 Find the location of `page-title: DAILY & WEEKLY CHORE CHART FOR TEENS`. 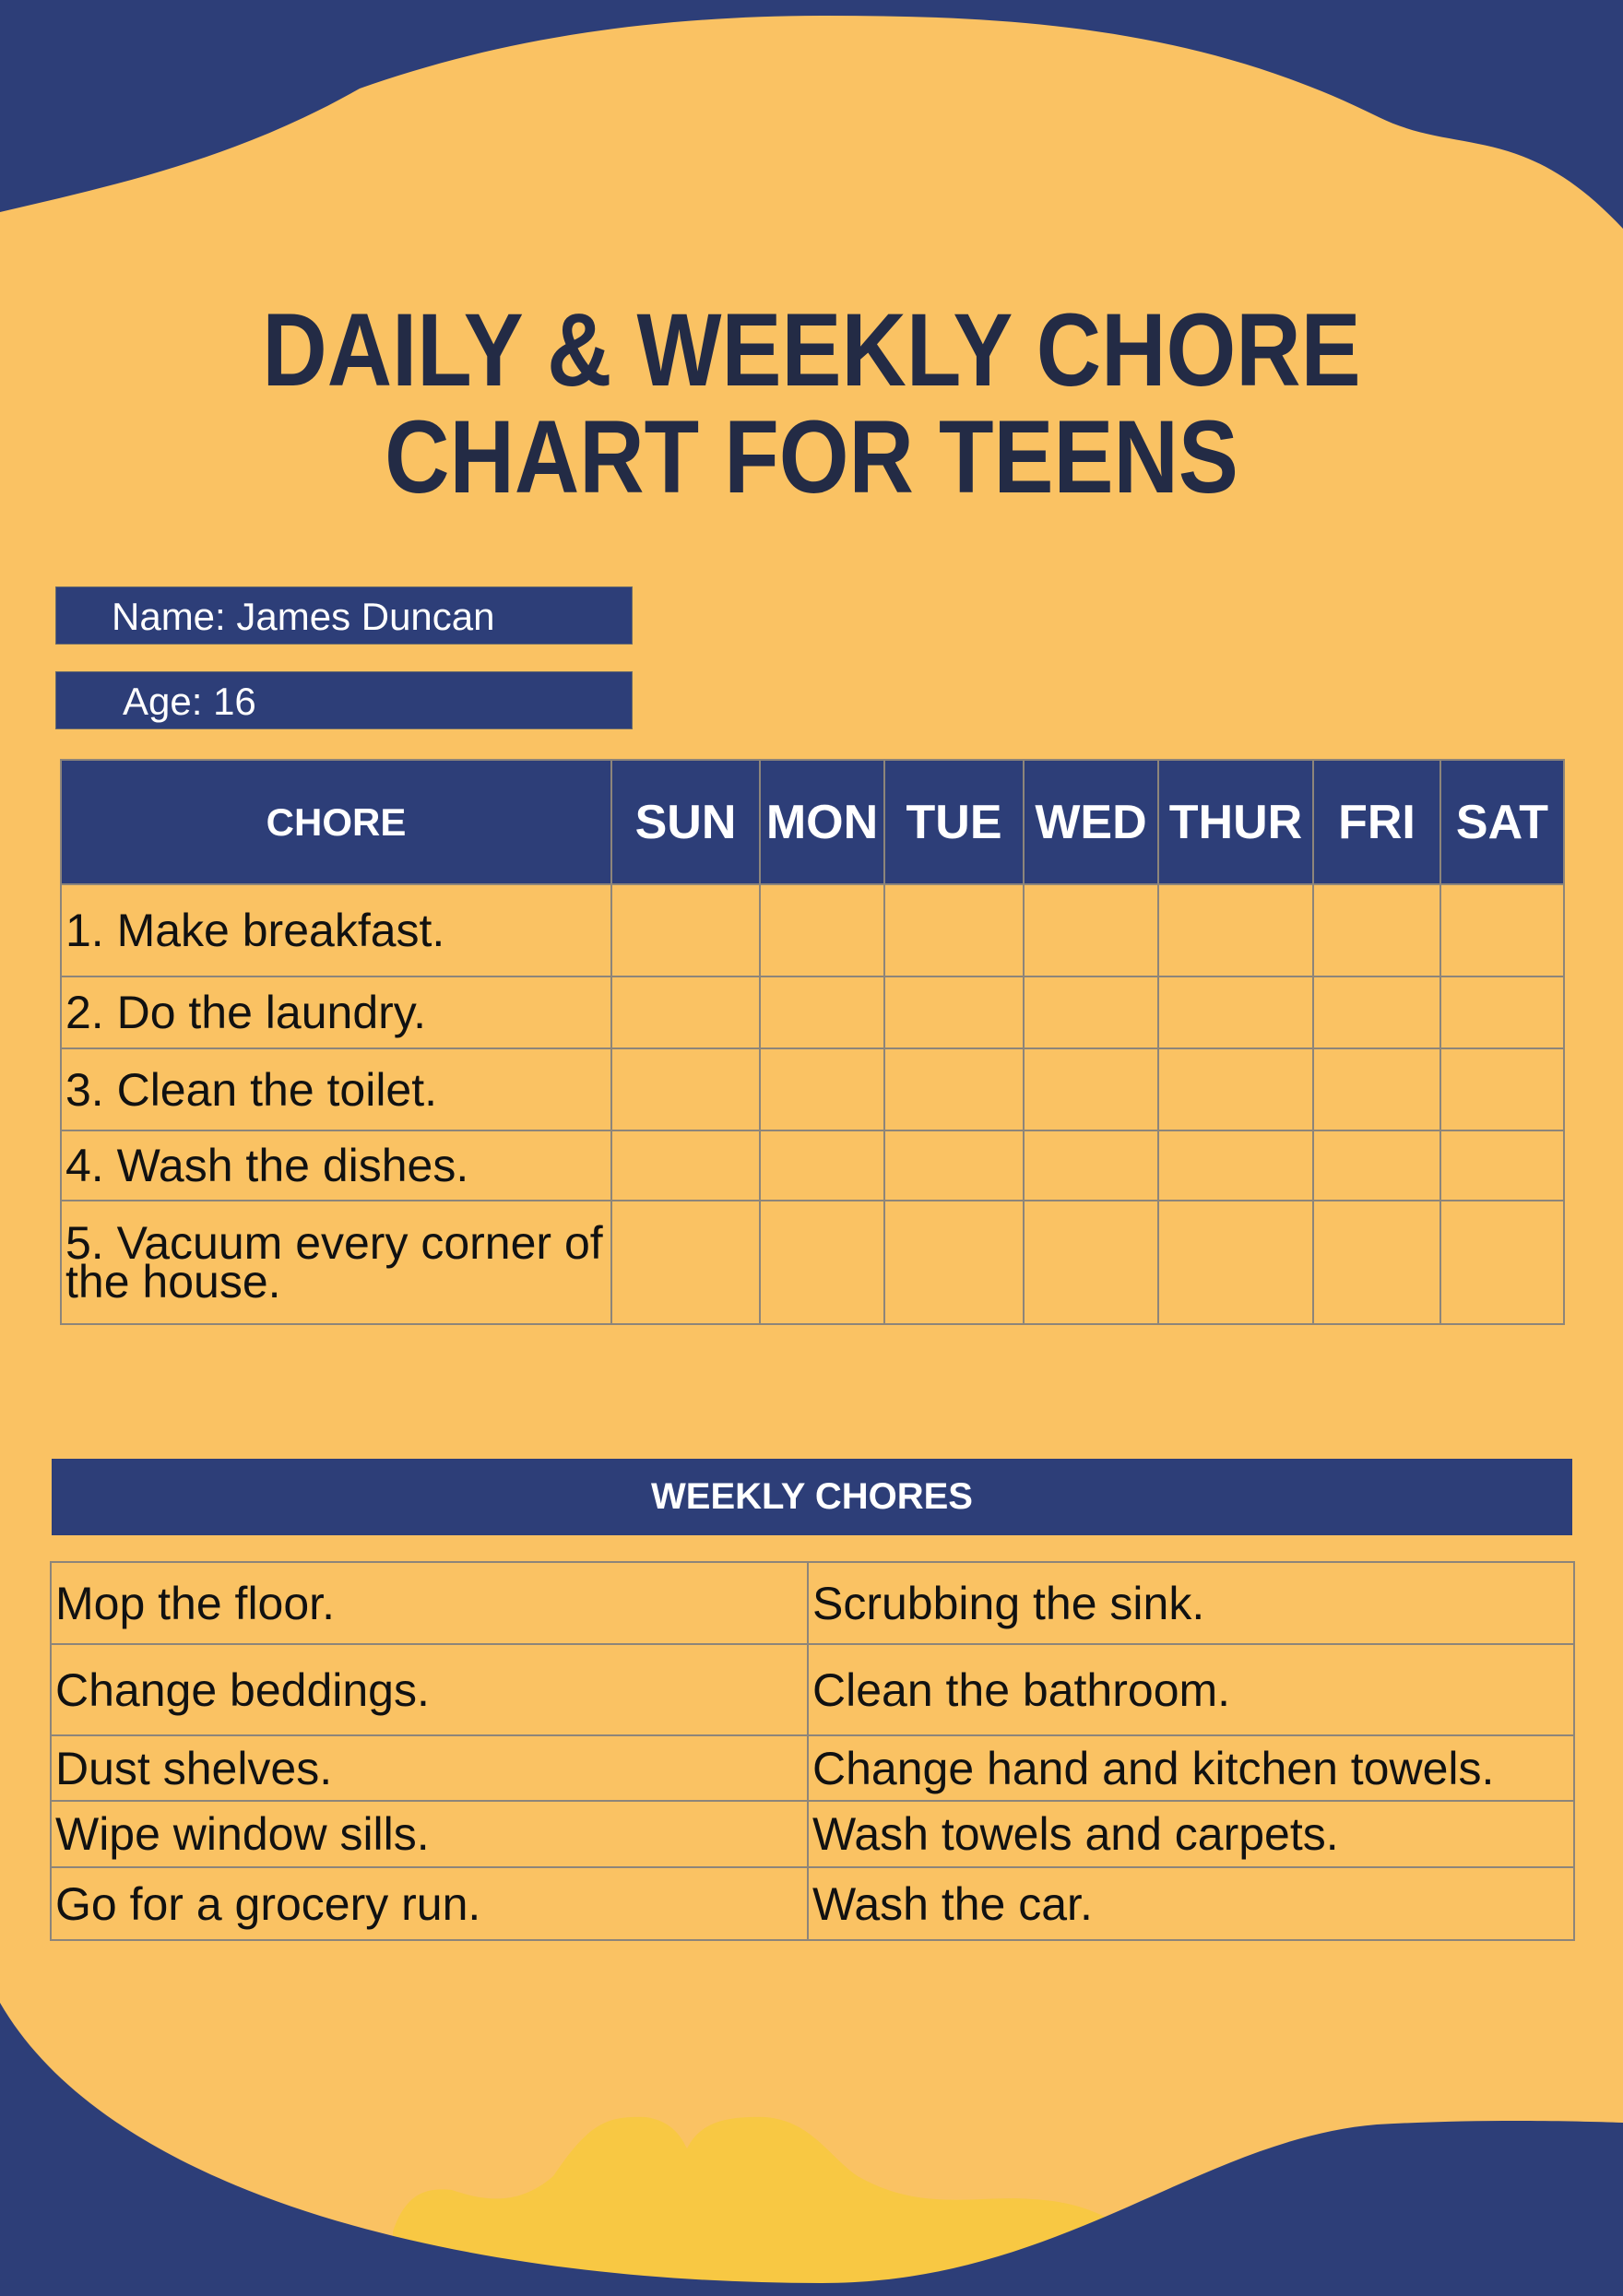

page-title: DAILY & WEEKLY CHORE CHART FOR TEENS is located at coordinates (811, 404).